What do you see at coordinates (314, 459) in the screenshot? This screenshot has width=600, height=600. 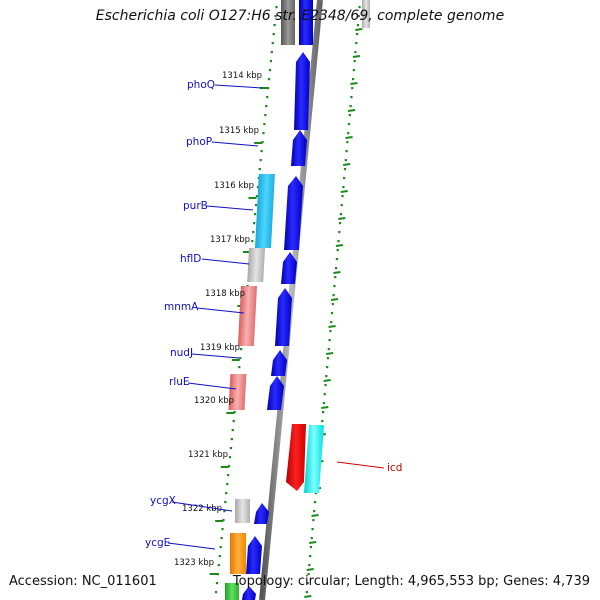 I see `feature-icd-aqua` at bounding box center [314, 459].